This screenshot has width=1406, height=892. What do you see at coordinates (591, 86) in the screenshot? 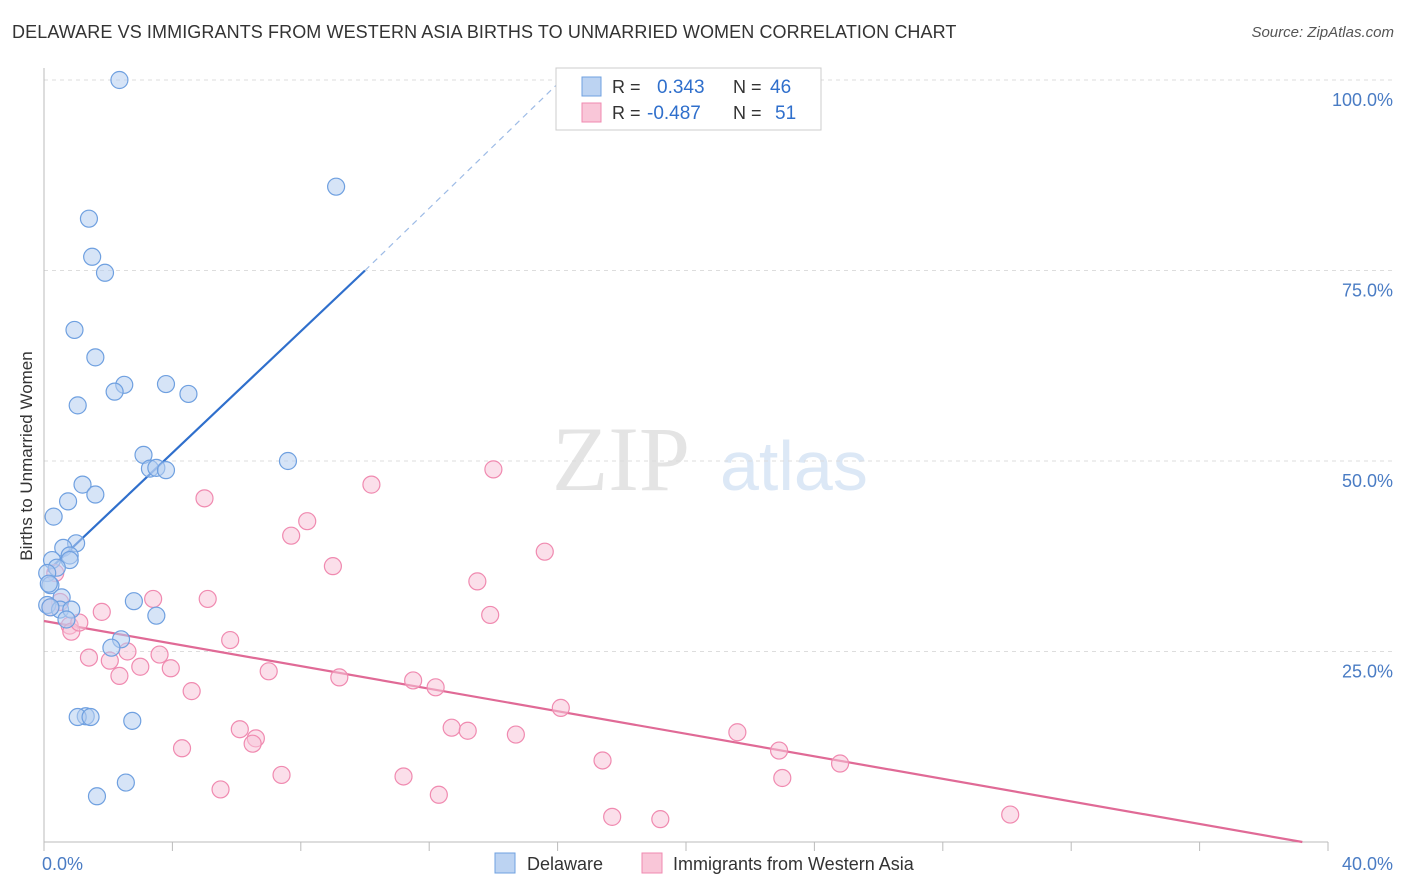
I see `legend-swatch-delaware` at bounding box center [591, 86].